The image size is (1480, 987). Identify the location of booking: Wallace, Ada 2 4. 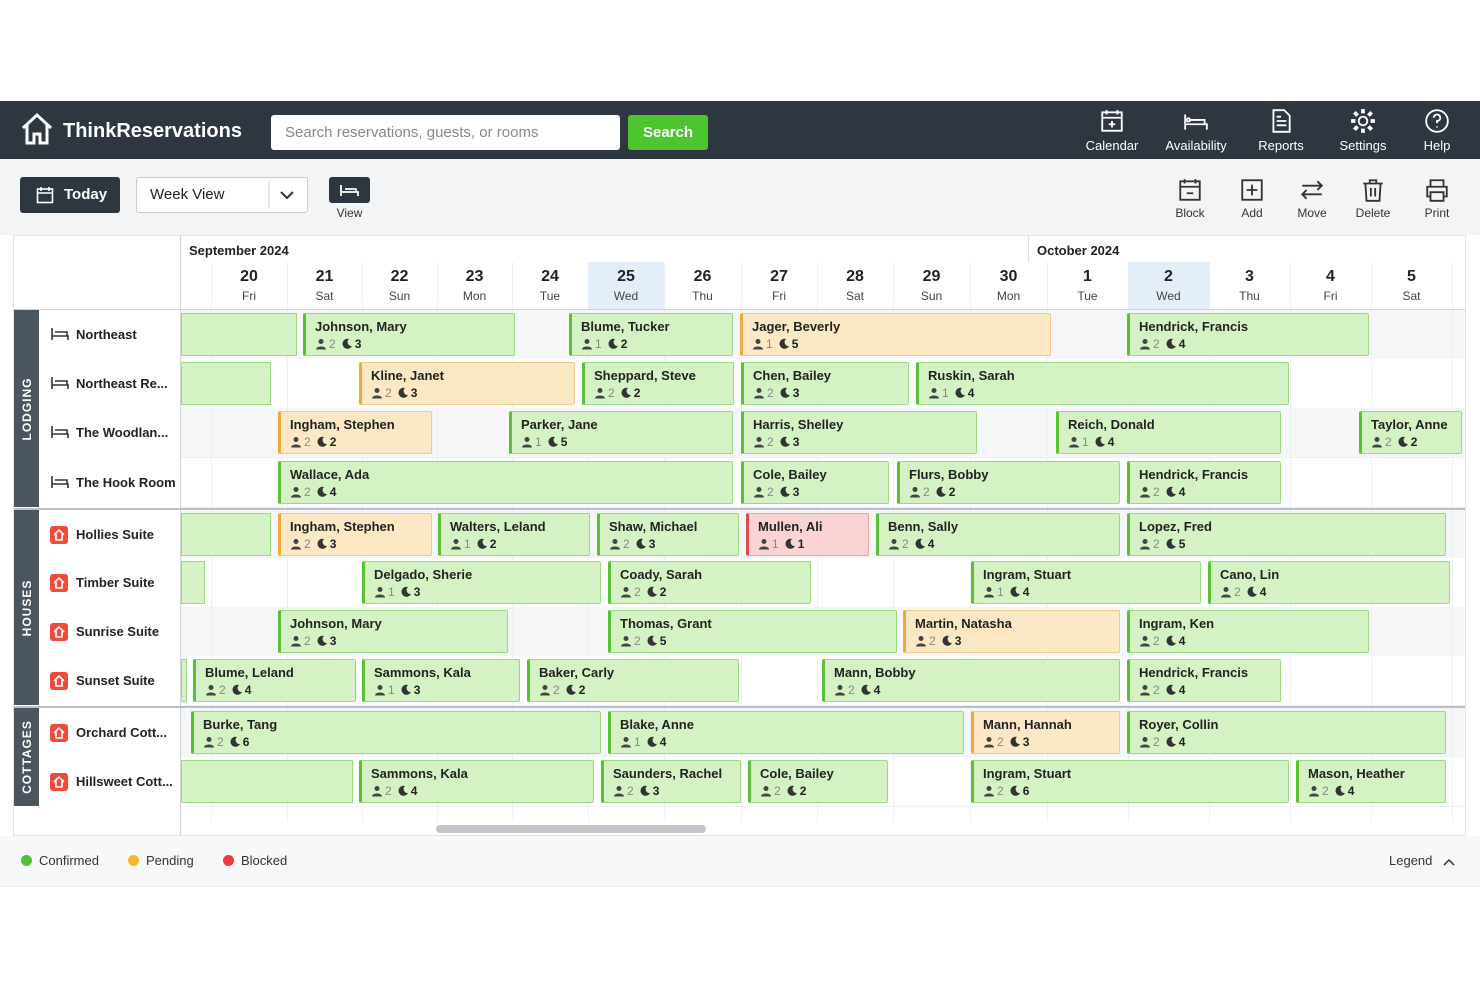
(505, 482).